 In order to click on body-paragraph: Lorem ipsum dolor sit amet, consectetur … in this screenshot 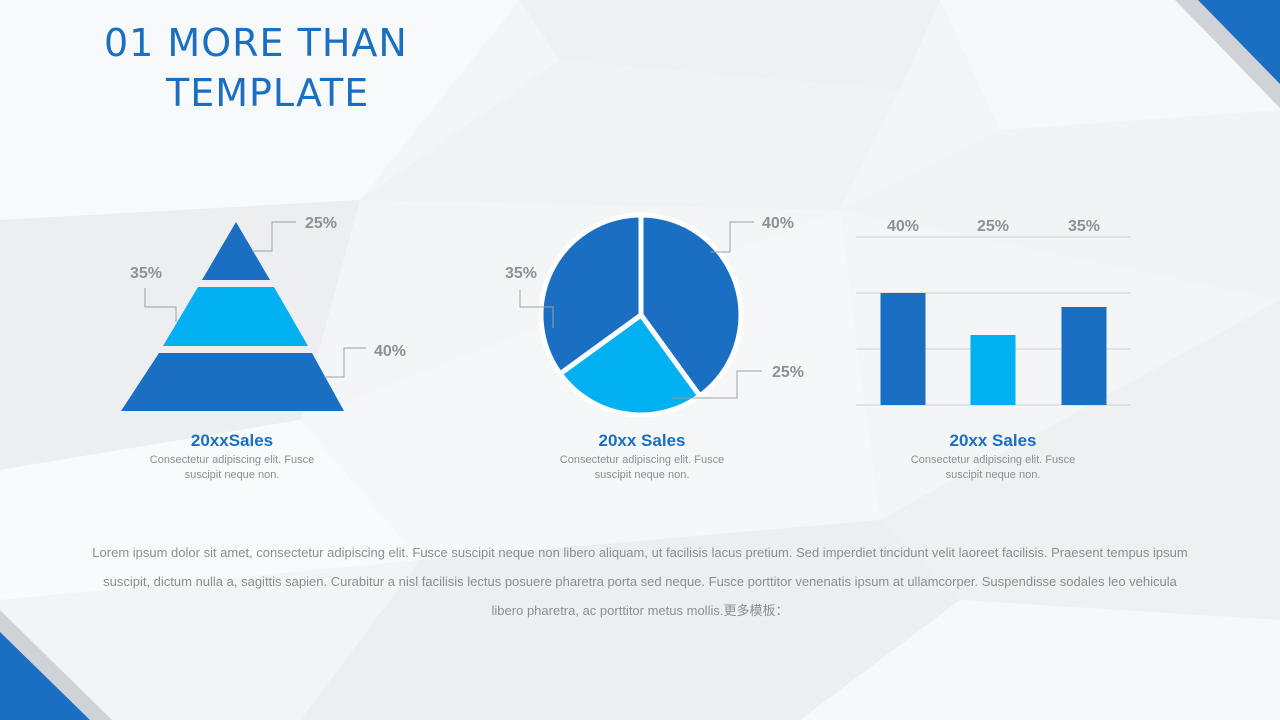, I will do `click(640, 581)`.